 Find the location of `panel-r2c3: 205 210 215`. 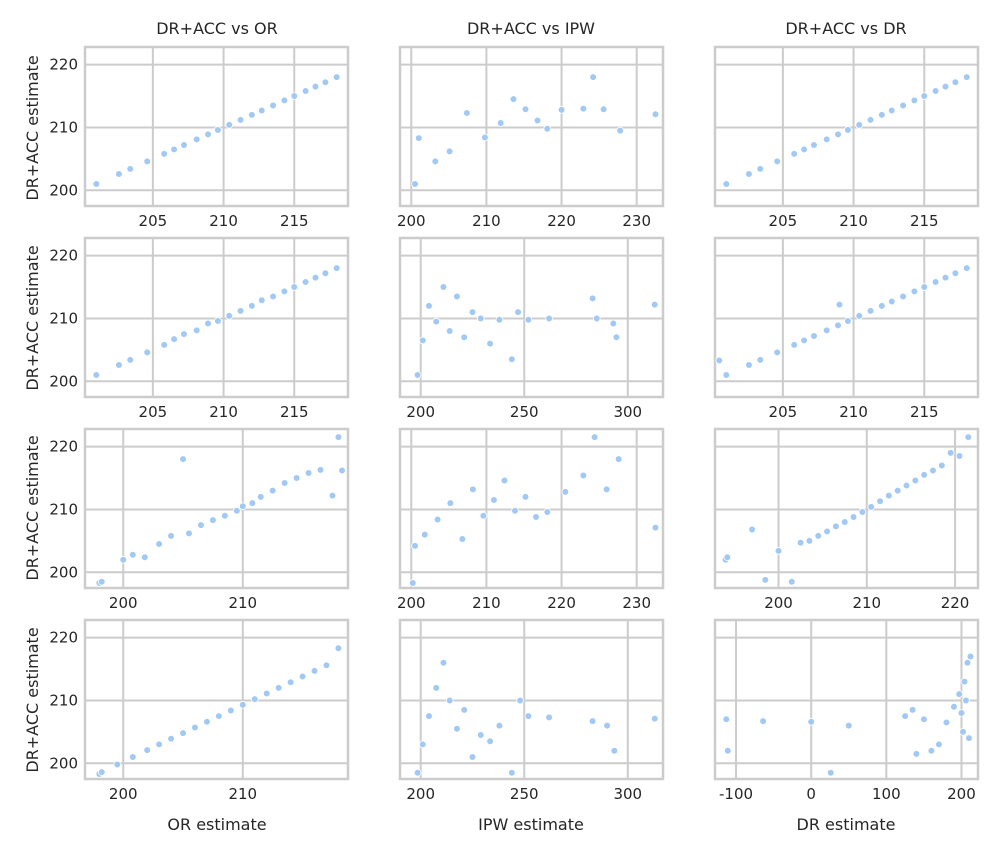

panel-r2c3: 205 210 215 is located at coordinates (846, 328).